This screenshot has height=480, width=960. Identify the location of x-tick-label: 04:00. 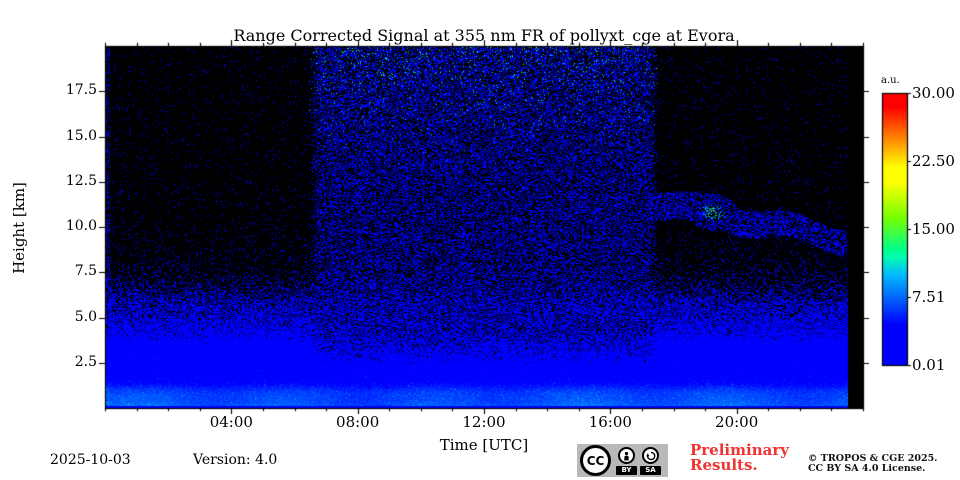
(231, 422).